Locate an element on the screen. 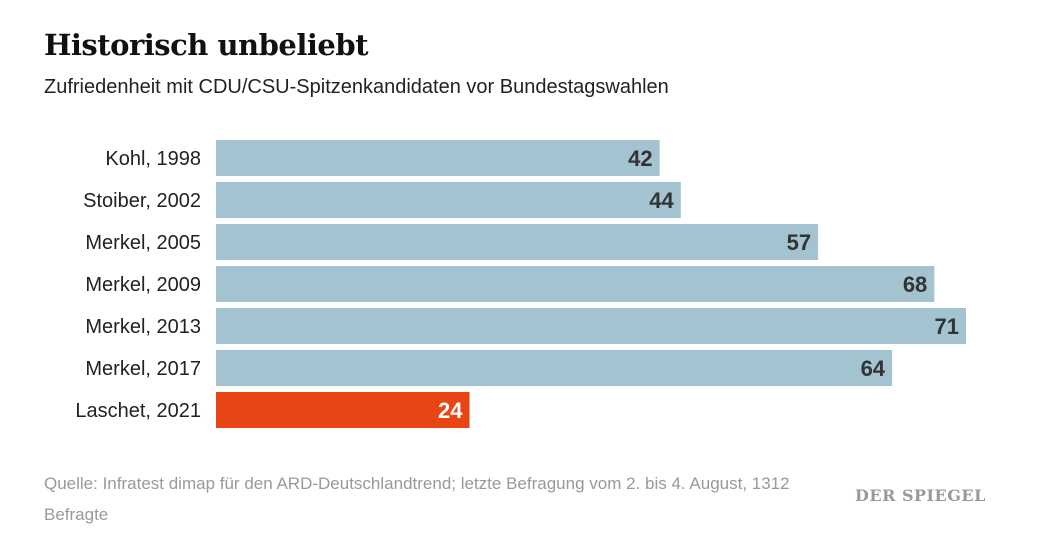 The width and height of the screenshot is (1049, 544). data-label: 64 is located at coordinates (873, 368).